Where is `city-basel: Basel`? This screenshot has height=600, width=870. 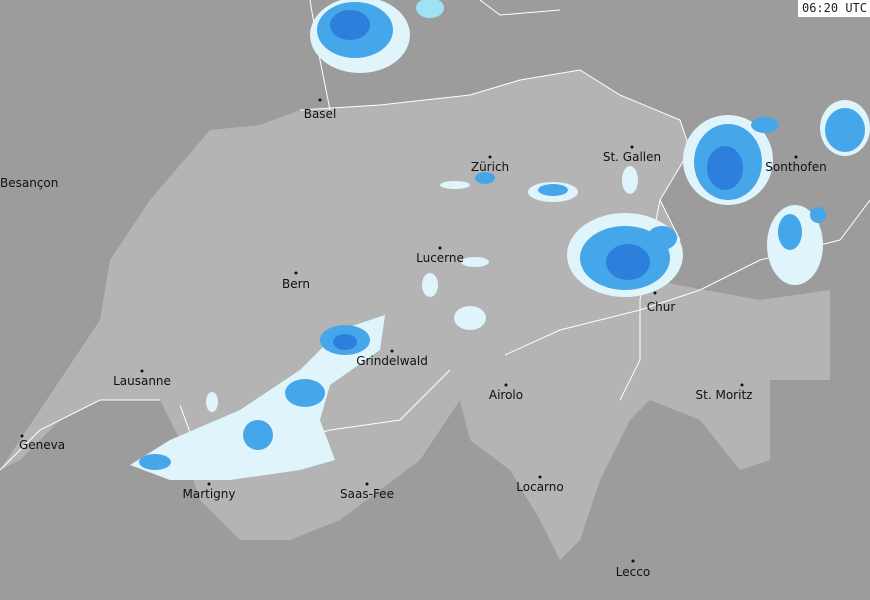
city-basel: Basel is located at coordinates (320, 114).